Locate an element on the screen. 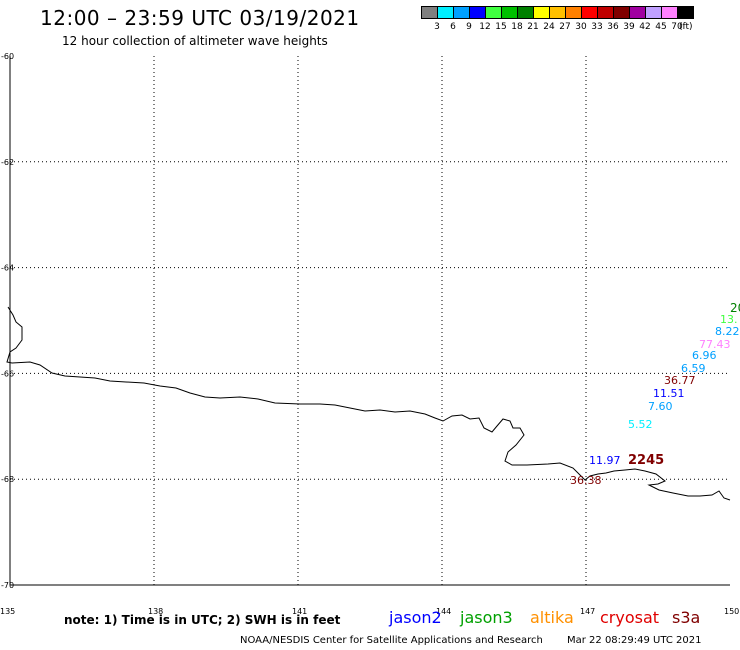 The height and width of the screenshot is (650, 740). colorbar-label: 6 is located at coordinates (453, 27).